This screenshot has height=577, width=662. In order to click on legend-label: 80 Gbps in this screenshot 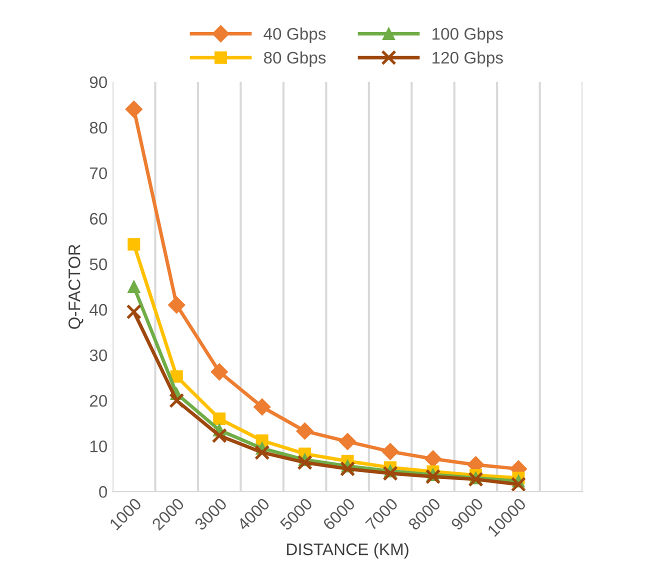, I will do `click(295, 59)`.